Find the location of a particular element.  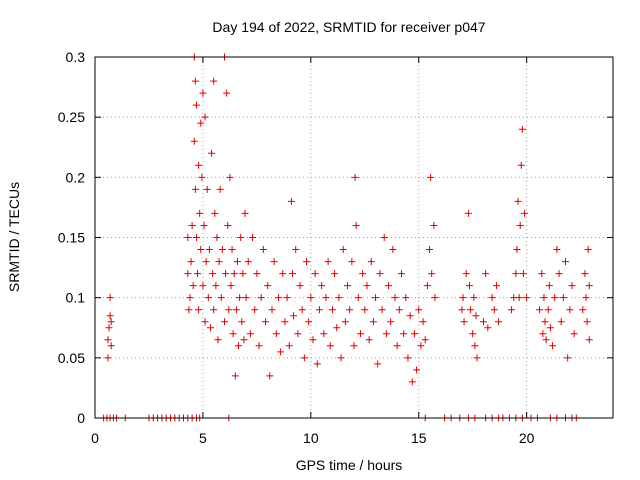

x-tick-label: 20 is located at coordinates (527, 438).